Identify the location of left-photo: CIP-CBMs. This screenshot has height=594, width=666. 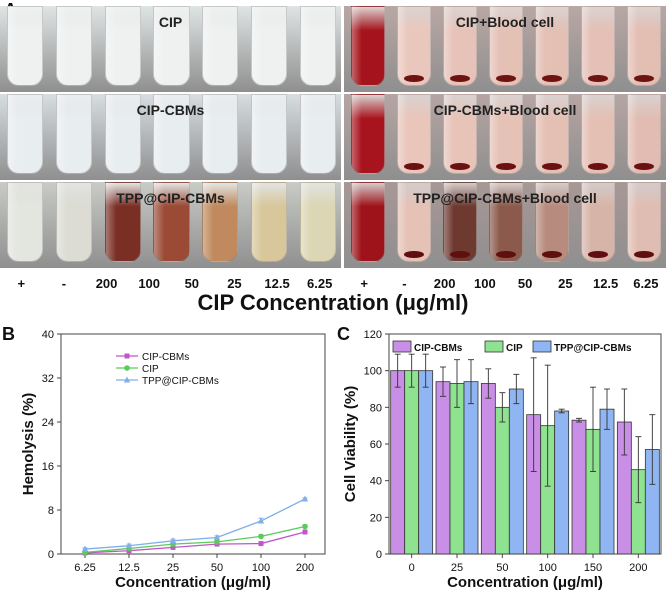
(170, 137).